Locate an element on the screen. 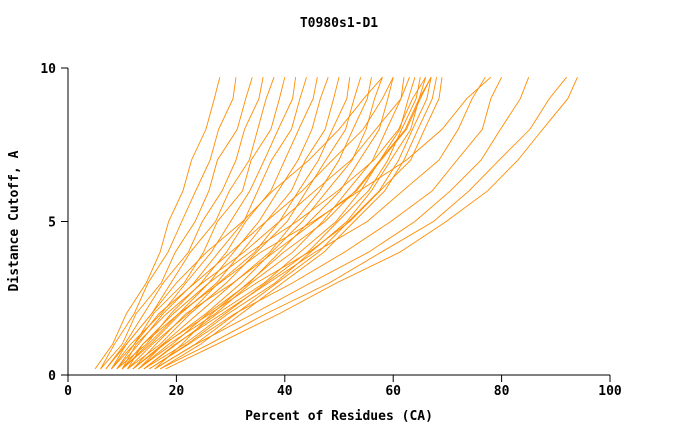  x-tick-label: 40 is located at coordinates (285, 391).